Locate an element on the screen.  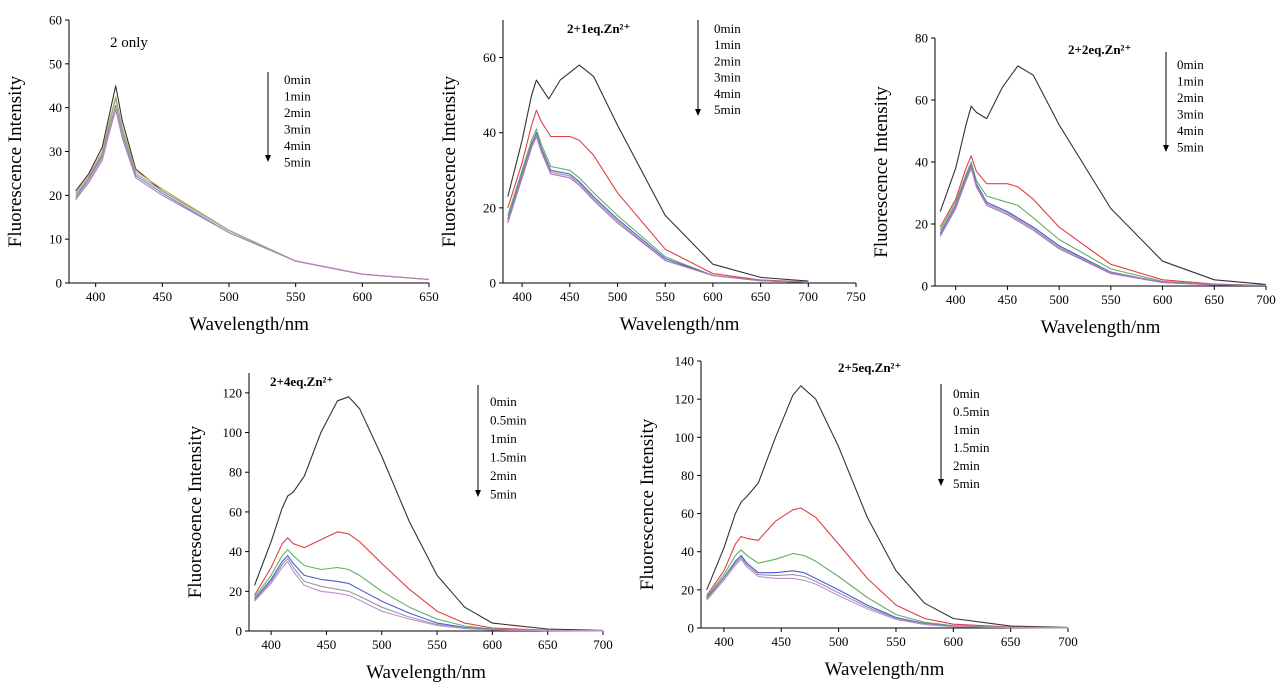
x-tick-label: 750 is located at coordinates (856, 296).